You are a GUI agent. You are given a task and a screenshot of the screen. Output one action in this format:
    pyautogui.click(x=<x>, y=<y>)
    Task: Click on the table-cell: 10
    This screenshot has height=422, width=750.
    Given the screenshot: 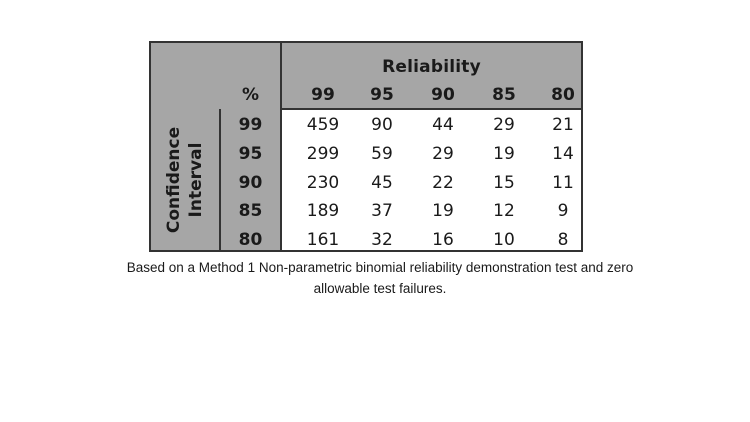 What is the action you would take?
    pyautogui.click(x=504, y=240)
    